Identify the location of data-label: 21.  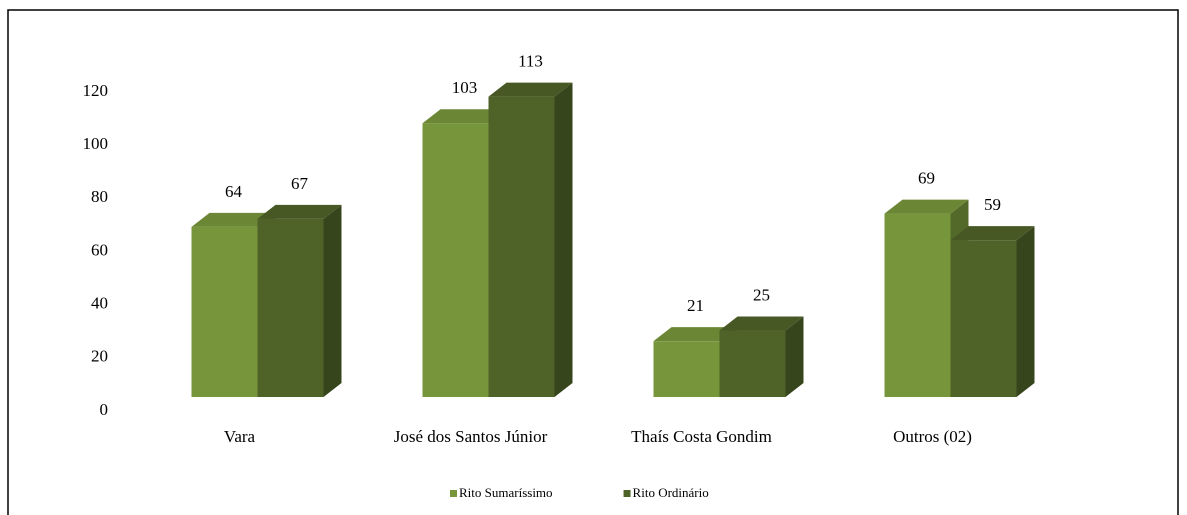
(695, 305).